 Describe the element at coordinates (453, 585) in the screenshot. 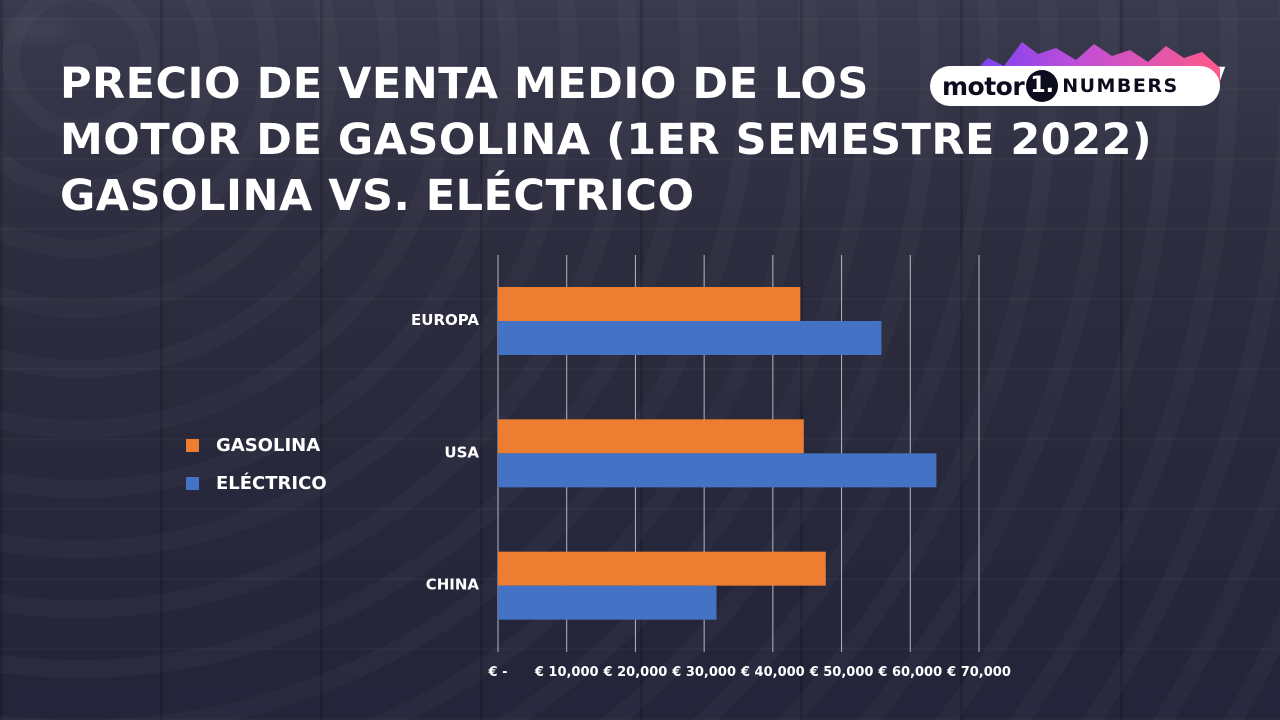

I see `category-label: CHINA` at that location.